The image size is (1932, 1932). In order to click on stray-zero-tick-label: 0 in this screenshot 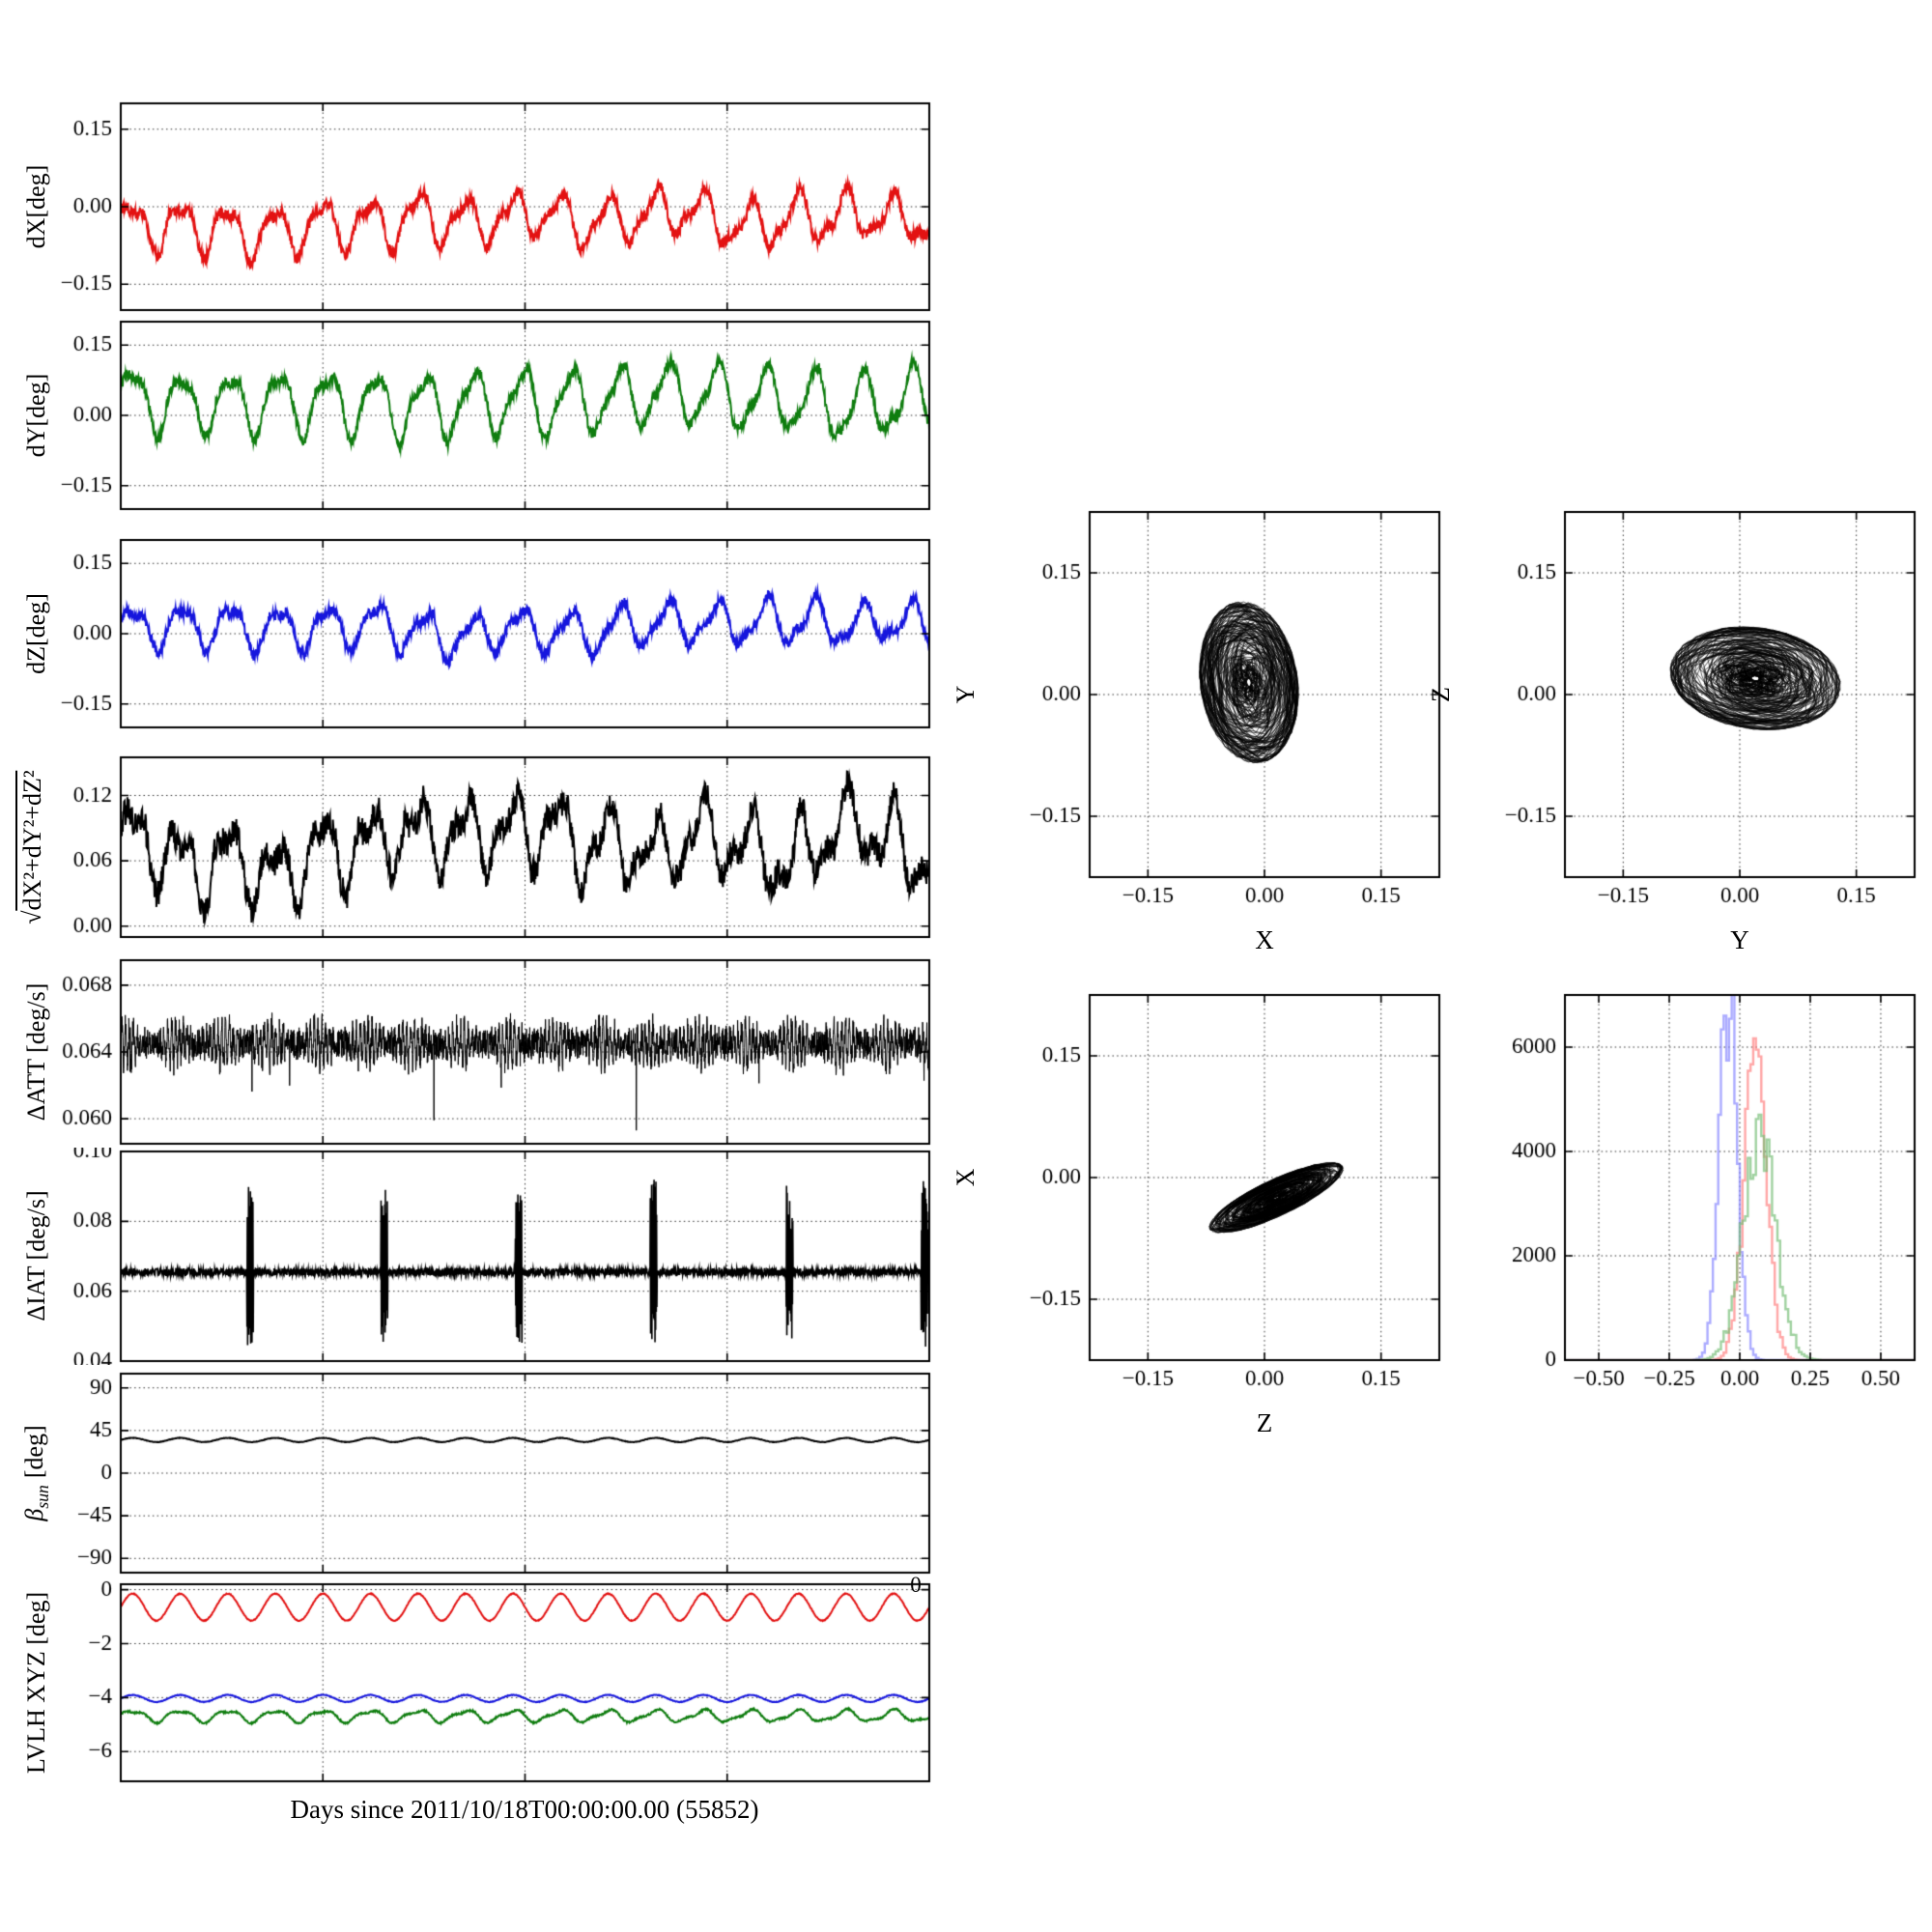, I will do `click(916, 1585)`.